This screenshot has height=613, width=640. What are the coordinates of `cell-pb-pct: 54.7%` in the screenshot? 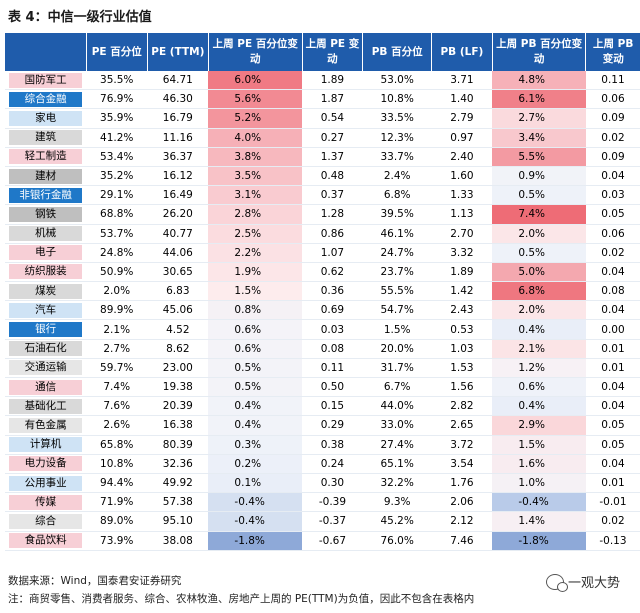 It's located at (397, 310).